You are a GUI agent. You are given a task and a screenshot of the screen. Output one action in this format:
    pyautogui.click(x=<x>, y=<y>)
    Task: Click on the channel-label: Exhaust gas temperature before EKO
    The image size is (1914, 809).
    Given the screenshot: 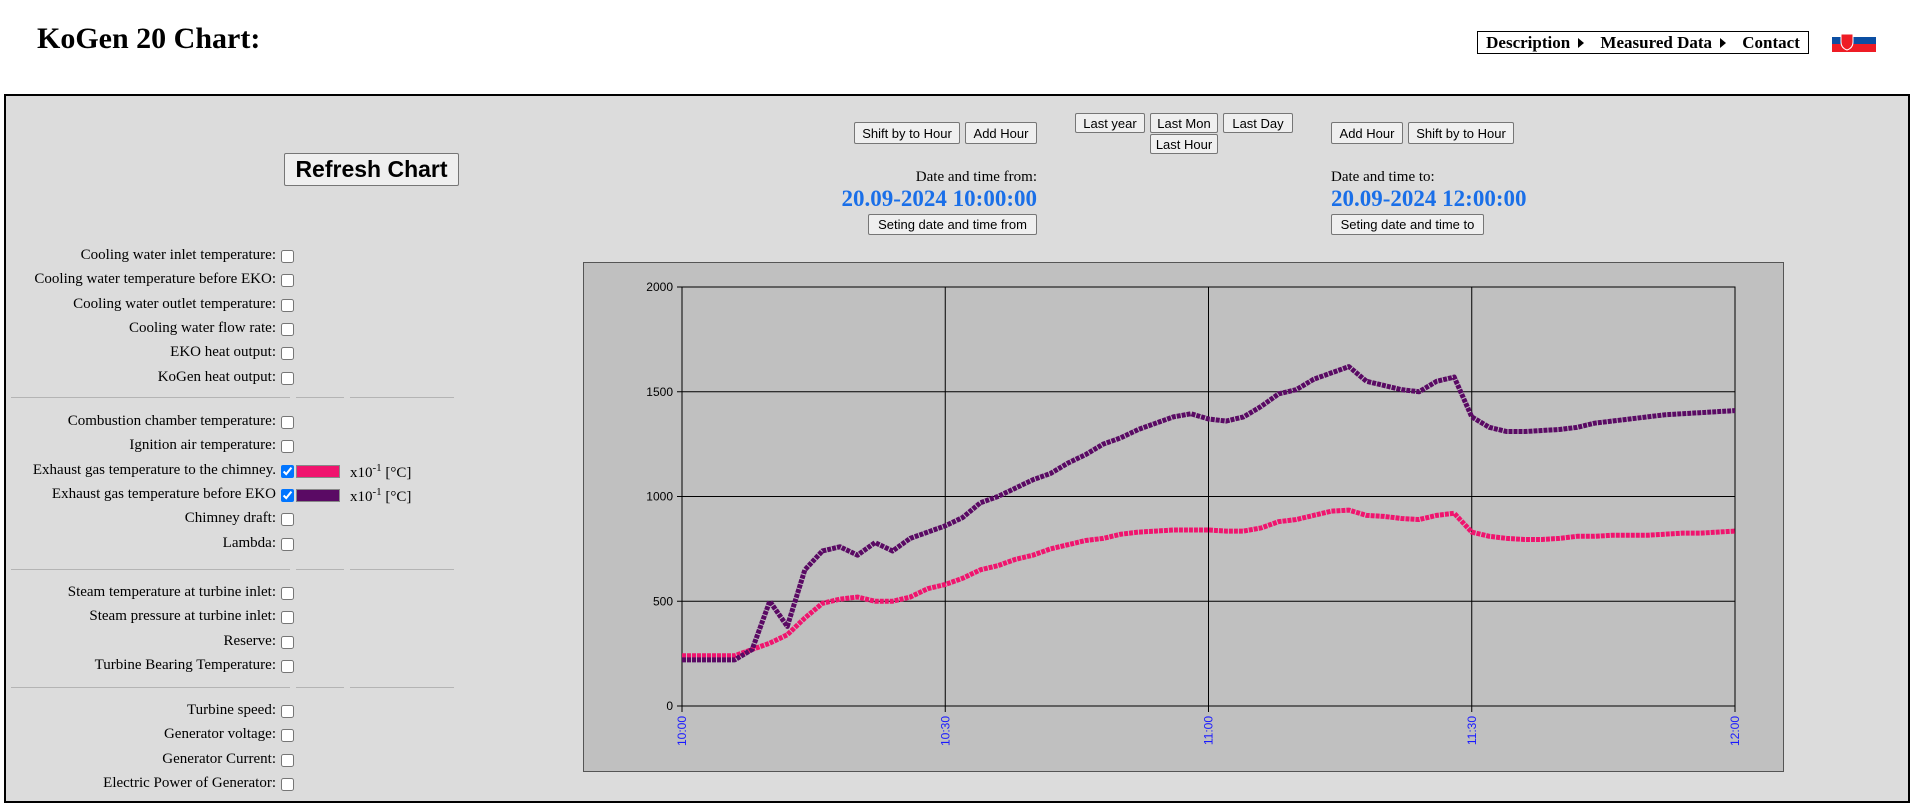 What is the action you would take?
    pyautogui.click(x=163, y=493)
    